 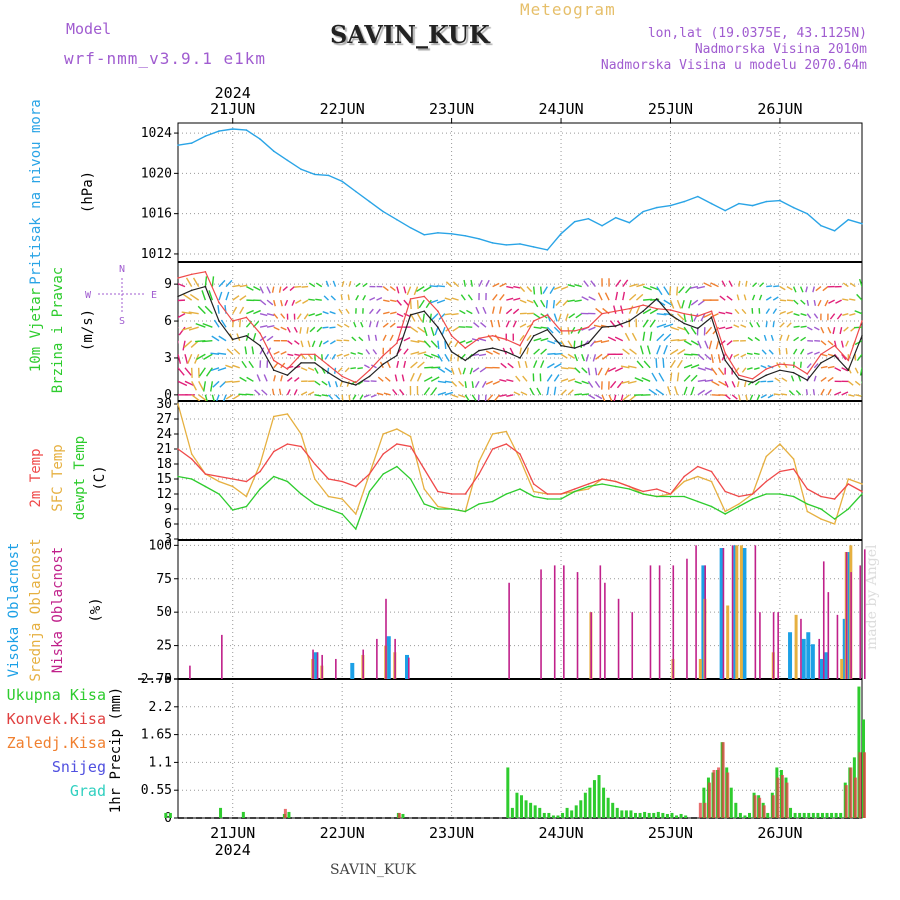 I want to click on y-tick-label: 6, so click(x=168, y=524).